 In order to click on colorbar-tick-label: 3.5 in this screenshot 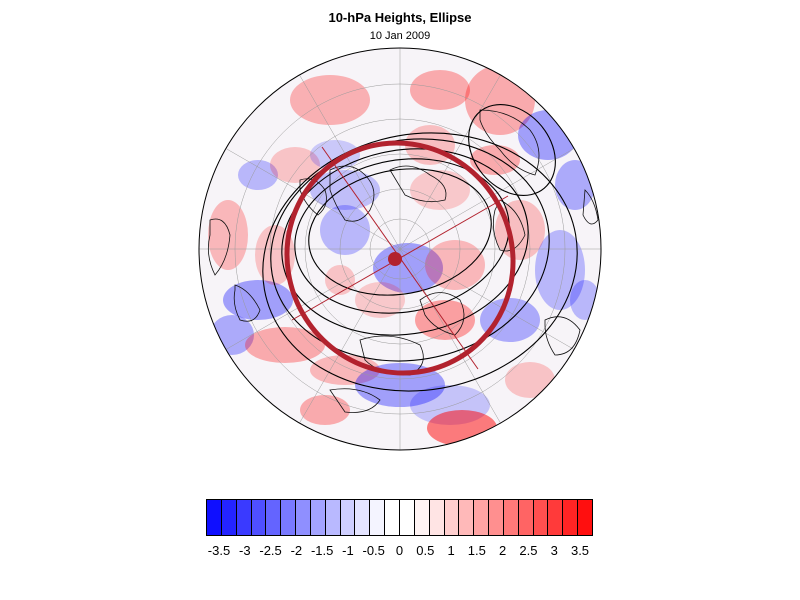, I will do `click(580, 550)`.